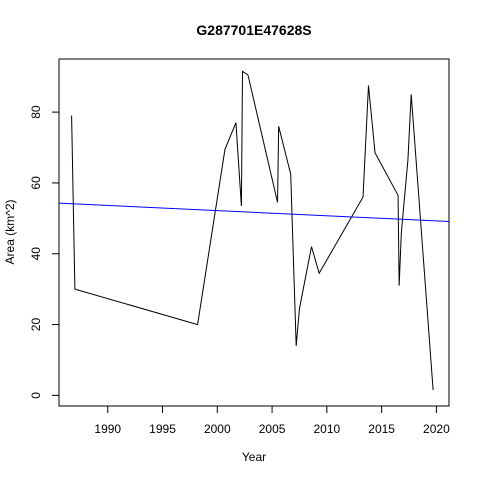 The image size is (480, 480). What do you see at coordinates (381, 429) in the screenshot?
I see `x-tick-label: 2015` at bounding box center [381, 429].